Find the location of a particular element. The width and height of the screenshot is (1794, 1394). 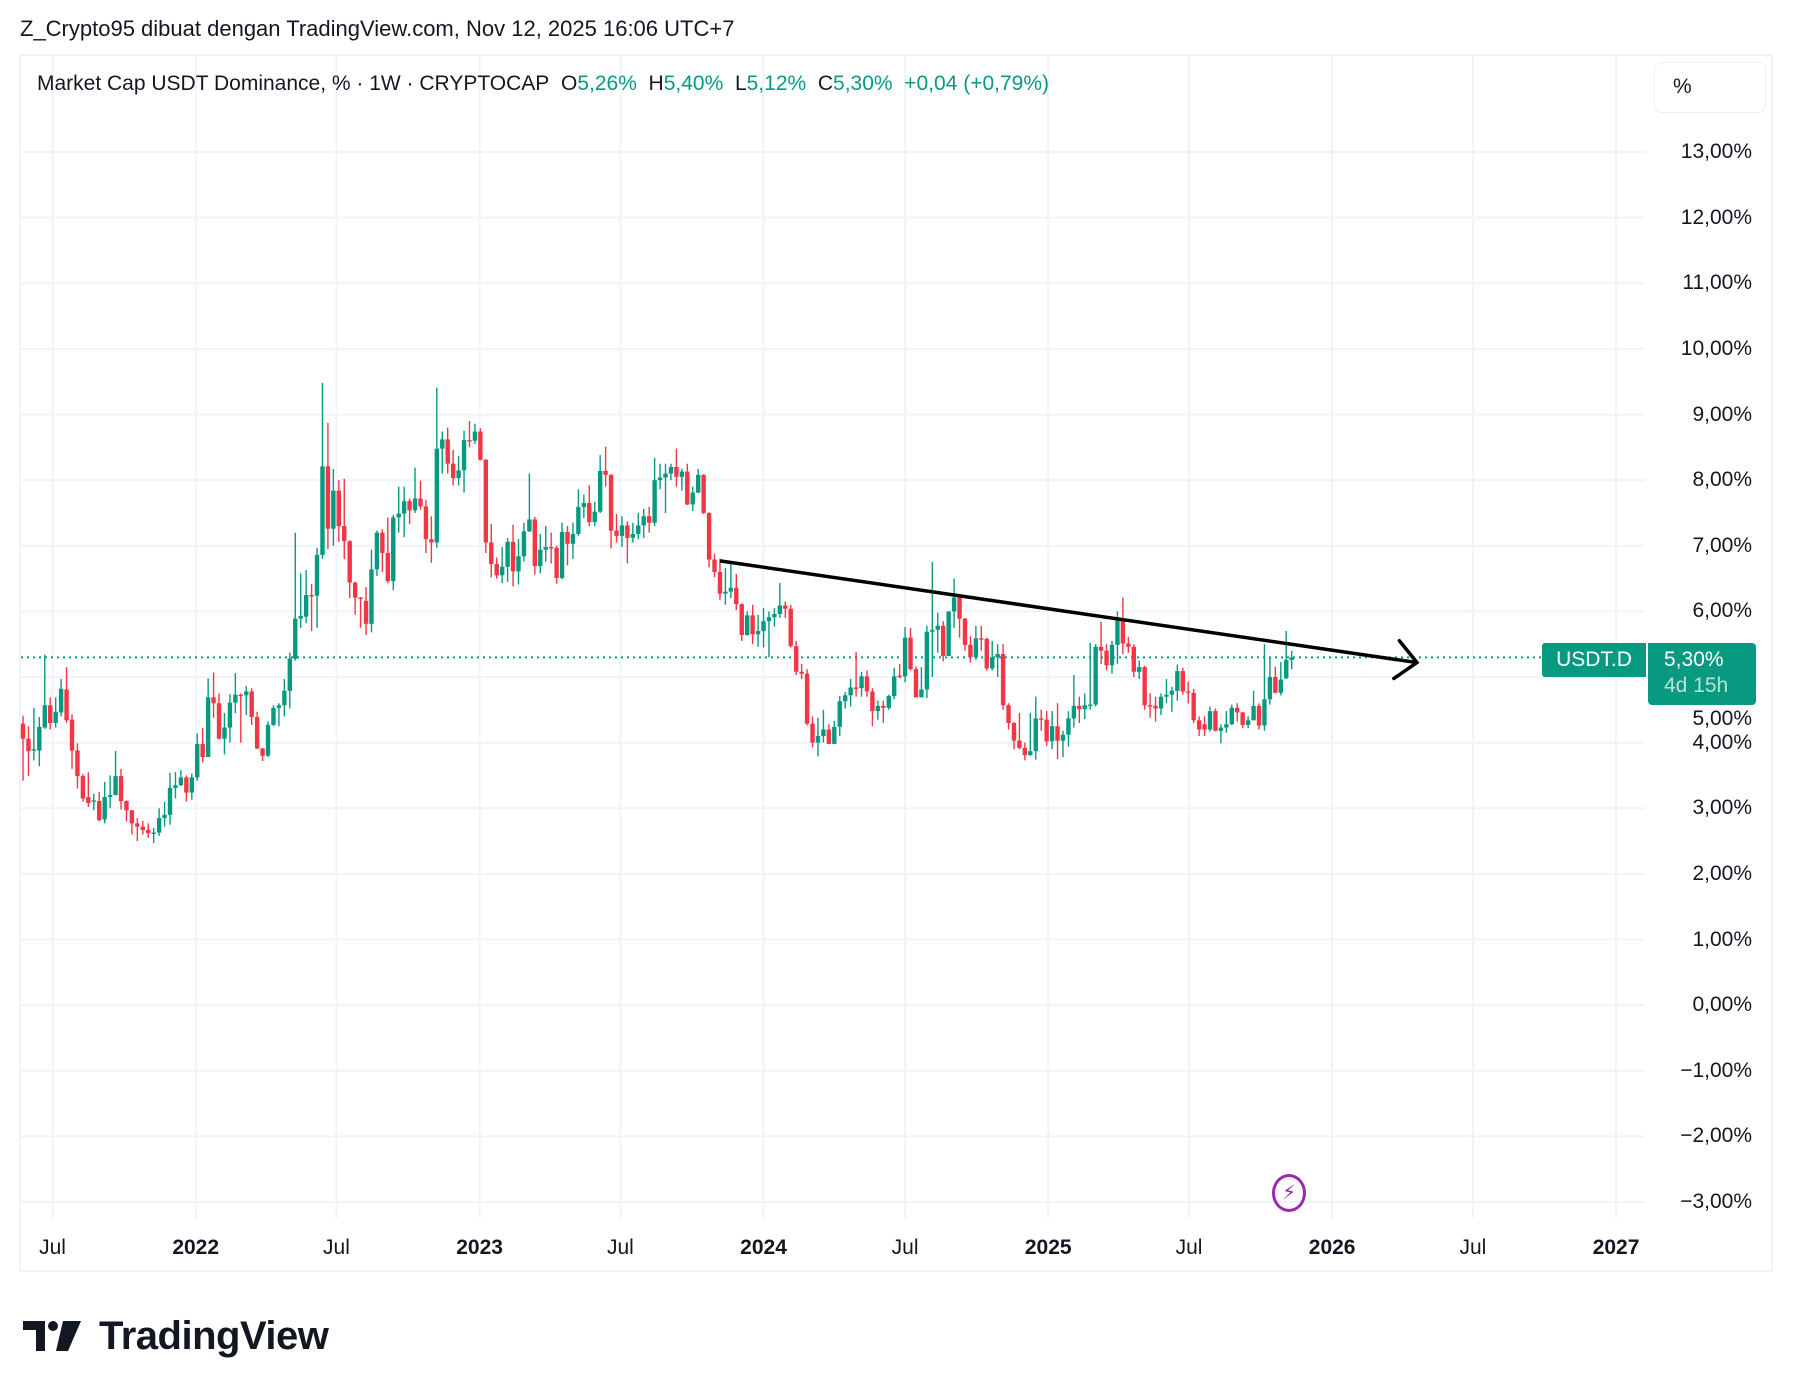

last-price-tag: 5,30% 4d 15h is located at coordinates (1702, 674).